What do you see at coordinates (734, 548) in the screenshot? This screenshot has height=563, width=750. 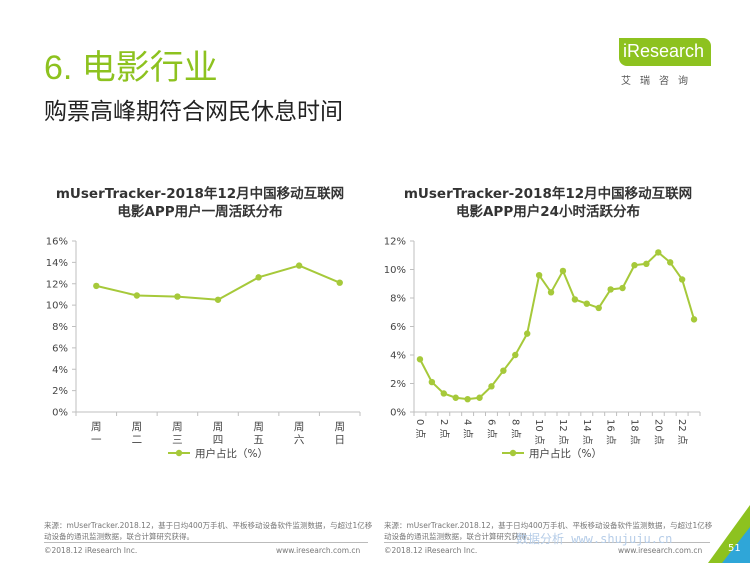 I see `page-number: 51` at bounding box center [734, 548].